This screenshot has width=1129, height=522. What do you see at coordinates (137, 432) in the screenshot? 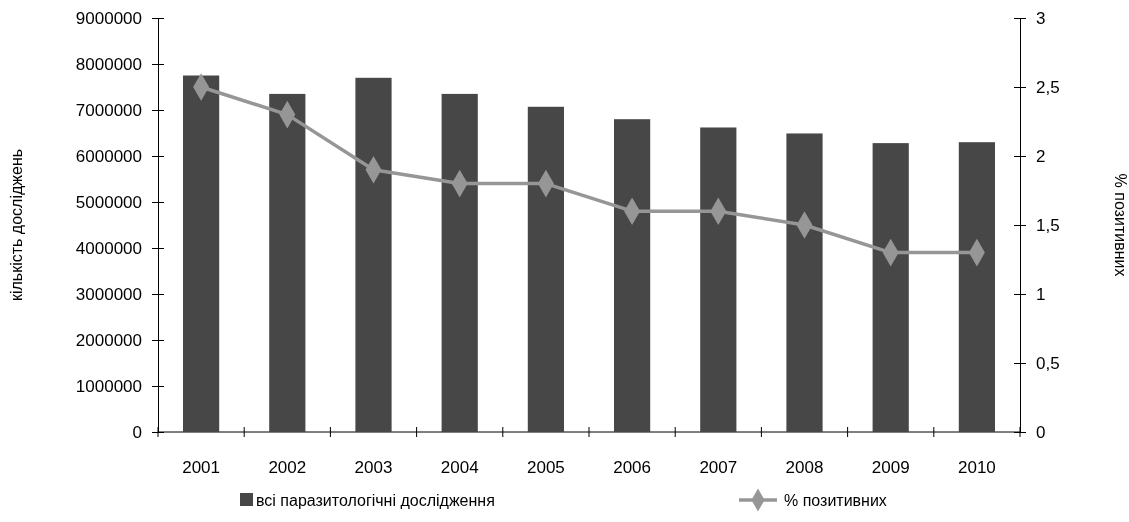
I see `y-tick-label: 0` at bounding box center [137, 432].